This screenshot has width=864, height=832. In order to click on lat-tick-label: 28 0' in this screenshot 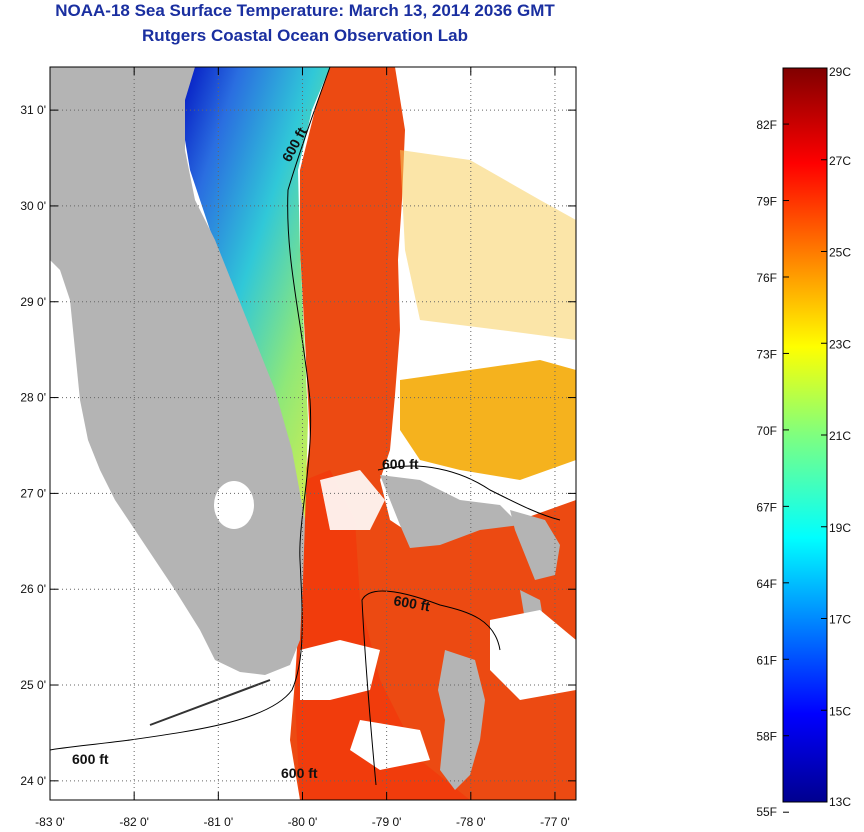, I will do `click(33, 398)`.